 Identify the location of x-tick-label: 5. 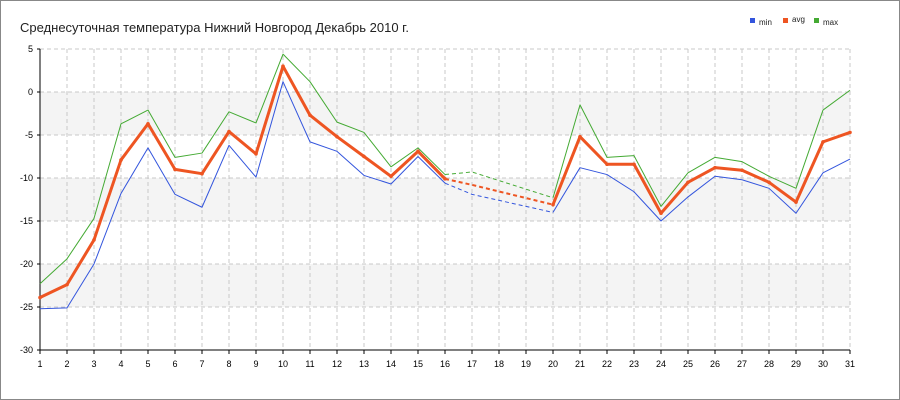
(147, 364).